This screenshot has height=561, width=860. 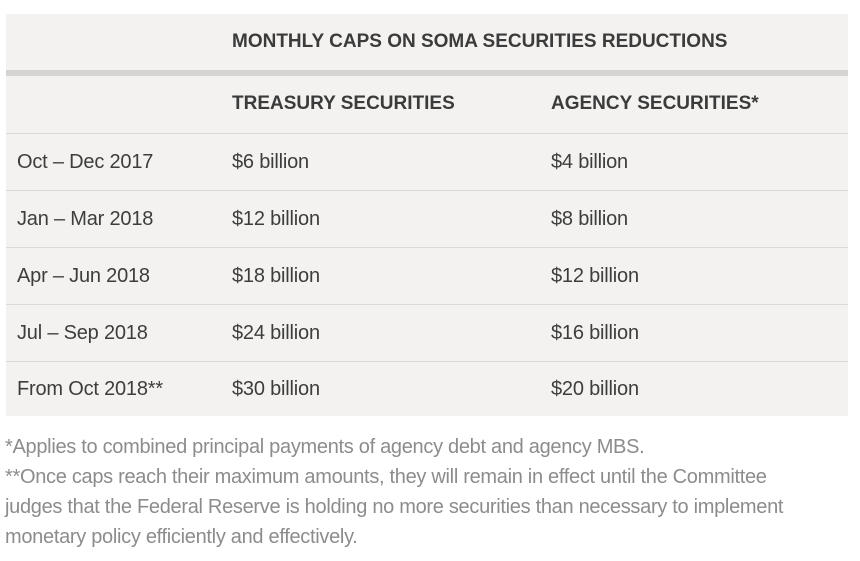 What do you see at coordinates (427, 73) in the screenshot?
I see `title-divider` at bounding box center [427, 73].